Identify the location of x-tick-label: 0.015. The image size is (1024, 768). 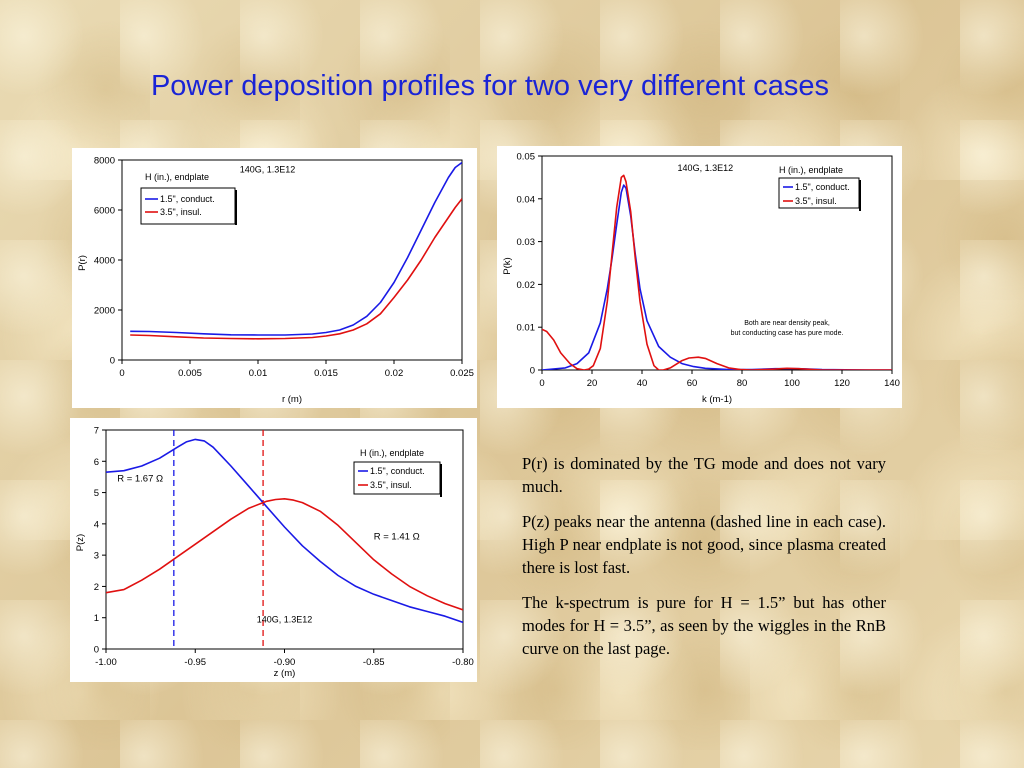
(326, 373).